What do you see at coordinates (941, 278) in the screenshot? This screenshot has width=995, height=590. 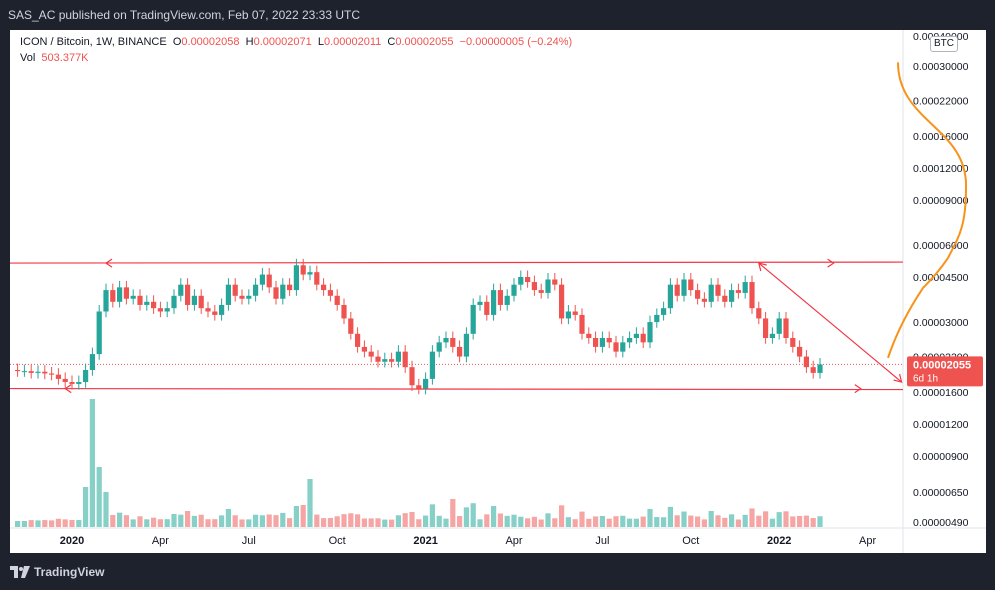 I see `price-axis-tick: 0.00004500` at bounding box center [941, 278].